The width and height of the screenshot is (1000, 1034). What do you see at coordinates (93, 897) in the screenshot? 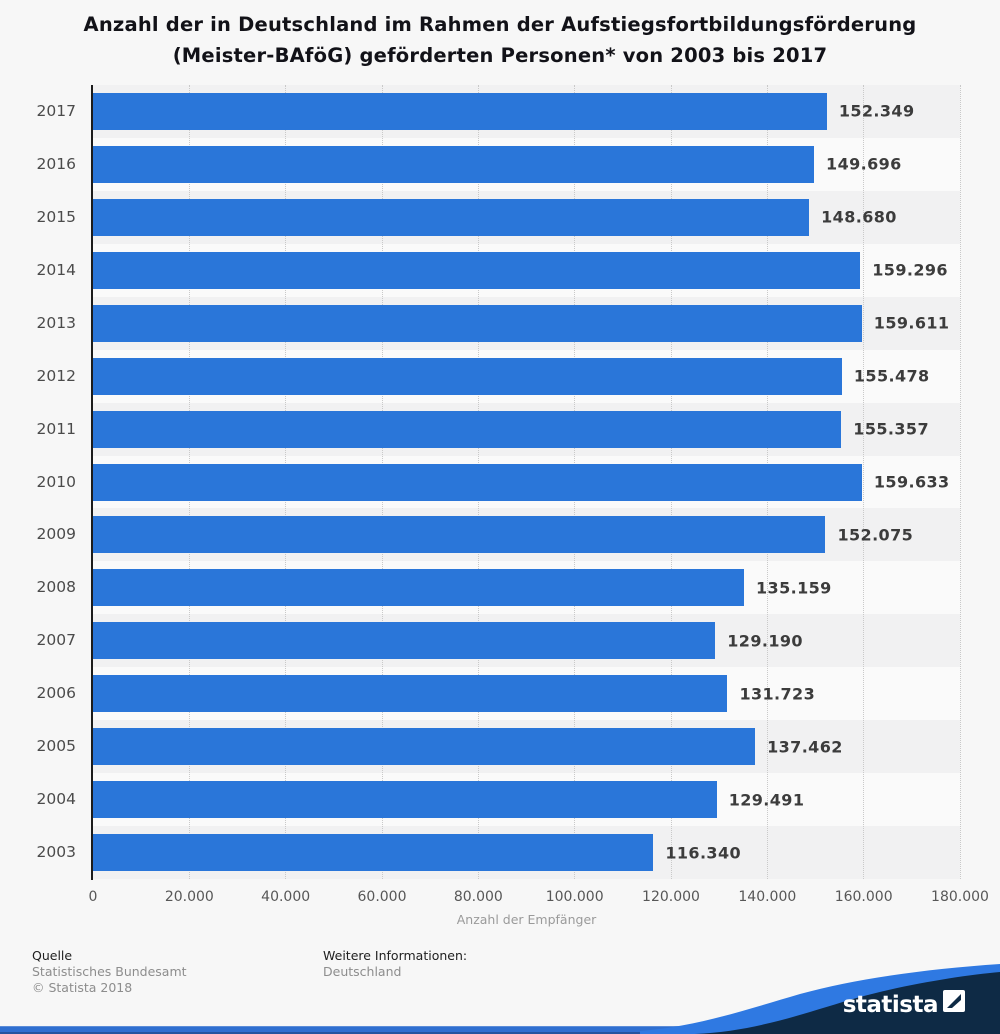
I see `x-tick-0: 0` at bounding box center [93, 897].